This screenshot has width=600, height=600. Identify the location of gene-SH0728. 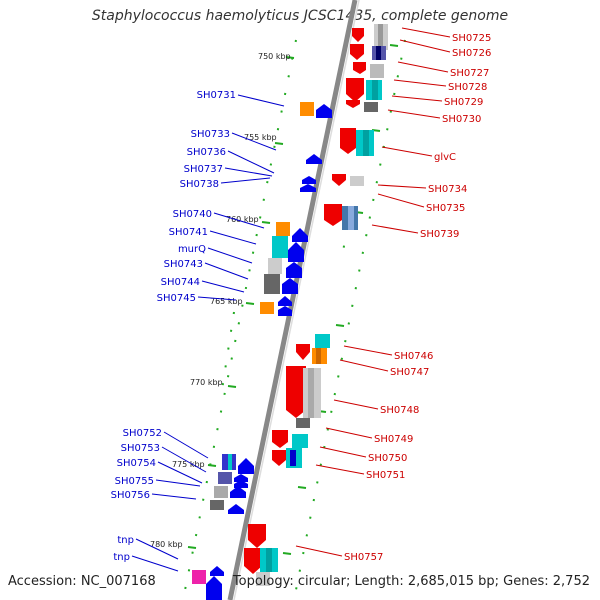
(355, 90).